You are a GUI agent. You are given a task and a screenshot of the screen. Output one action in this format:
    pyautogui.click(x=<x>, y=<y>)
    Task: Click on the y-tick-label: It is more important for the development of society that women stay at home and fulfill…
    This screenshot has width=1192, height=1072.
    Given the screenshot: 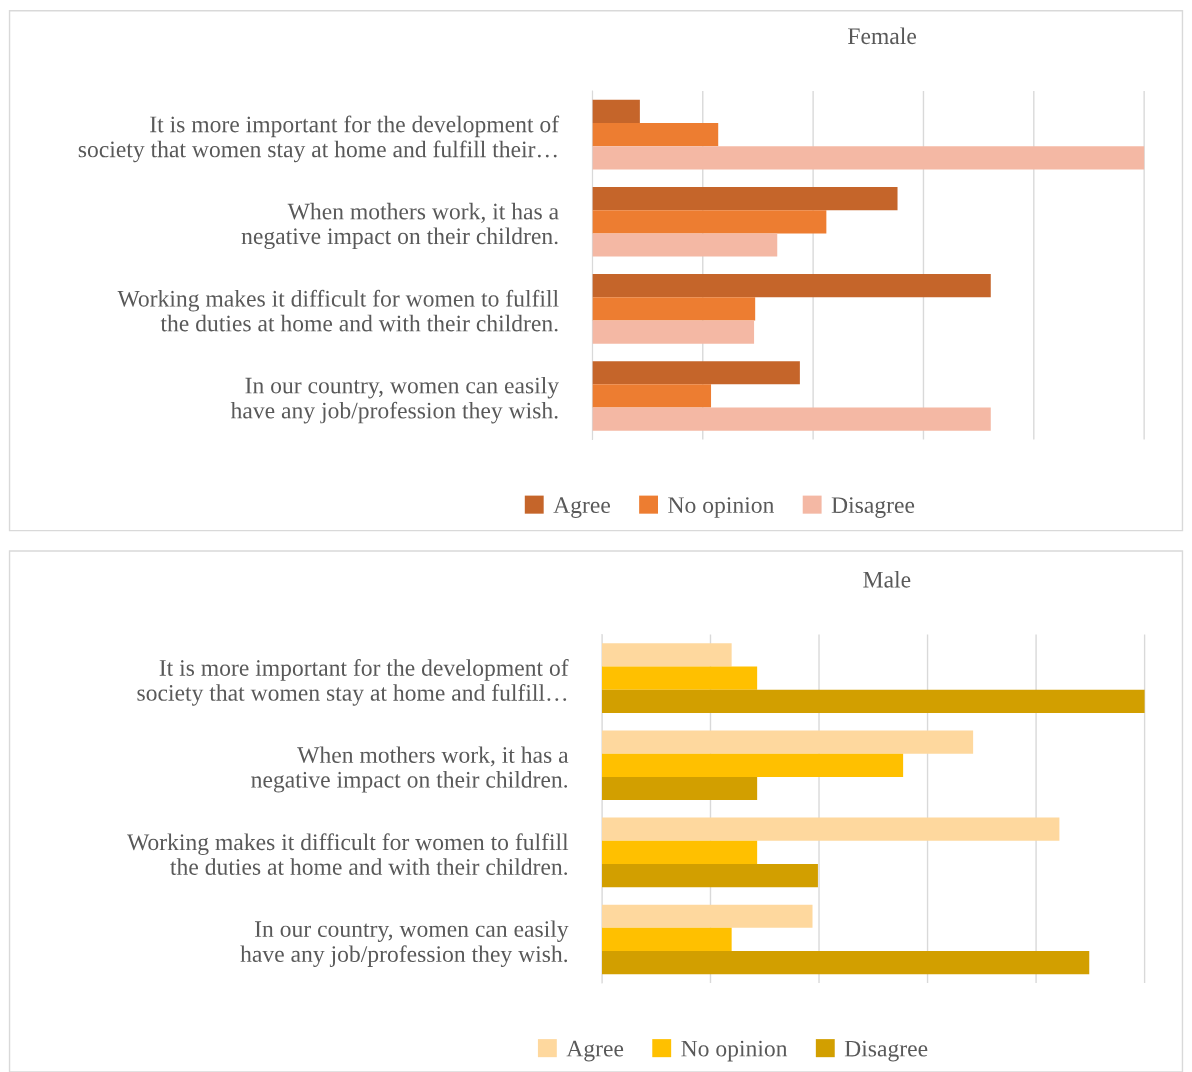 What is the action you would take?
    pyautogui.click(x=353, y=682)
    